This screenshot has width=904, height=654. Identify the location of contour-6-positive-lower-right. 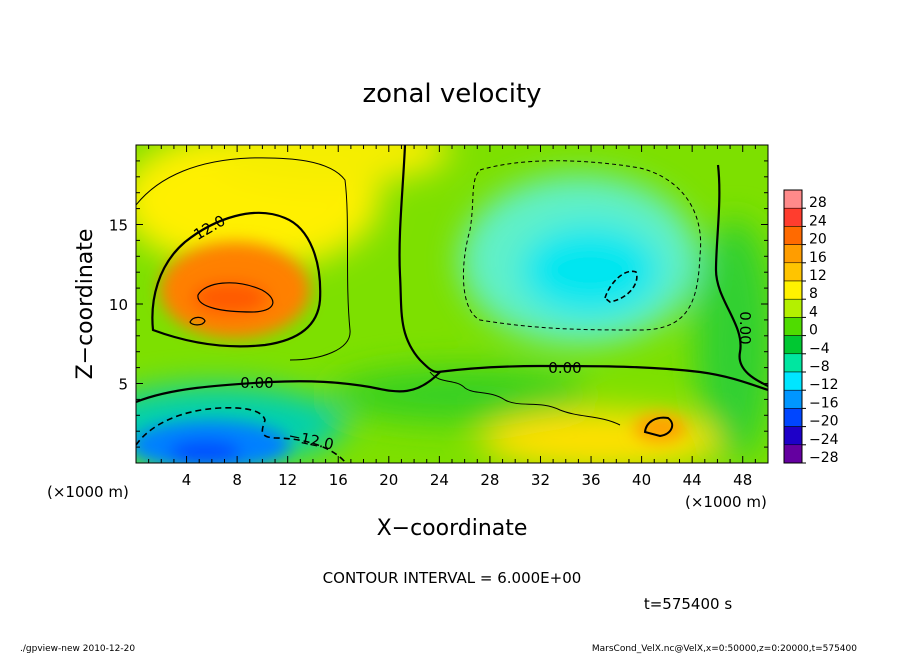
(658, 427).